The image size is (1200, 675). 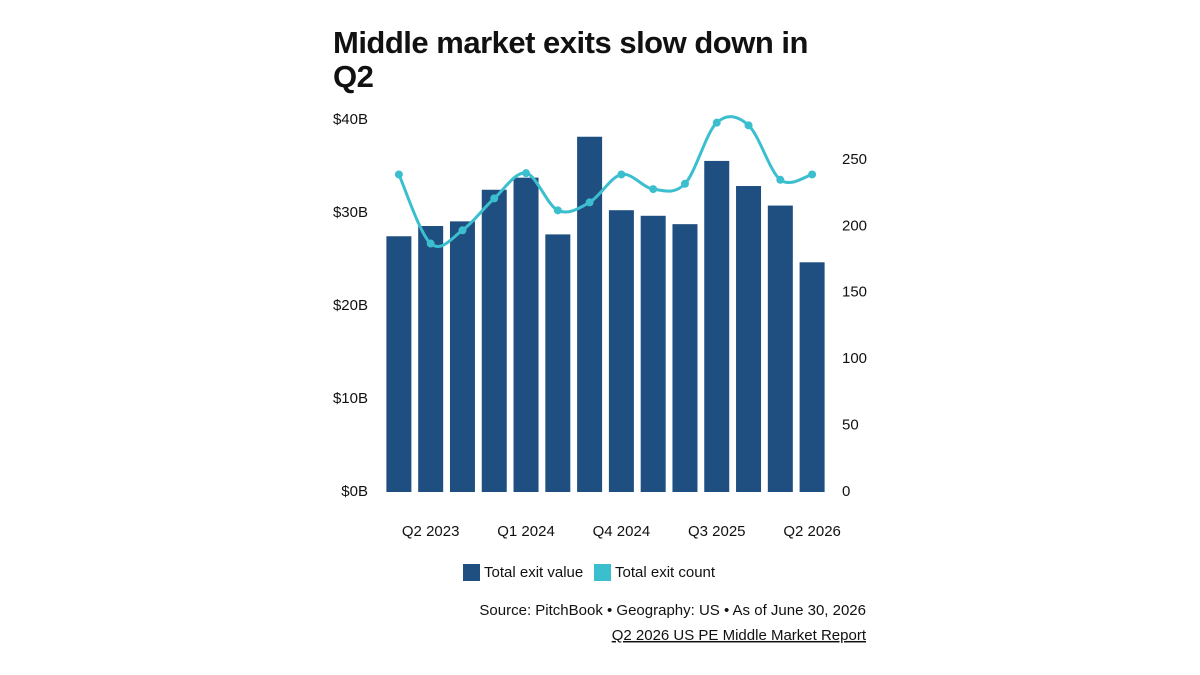 I want to click on y2-tick-label: 150, so click(x=854, y=292).